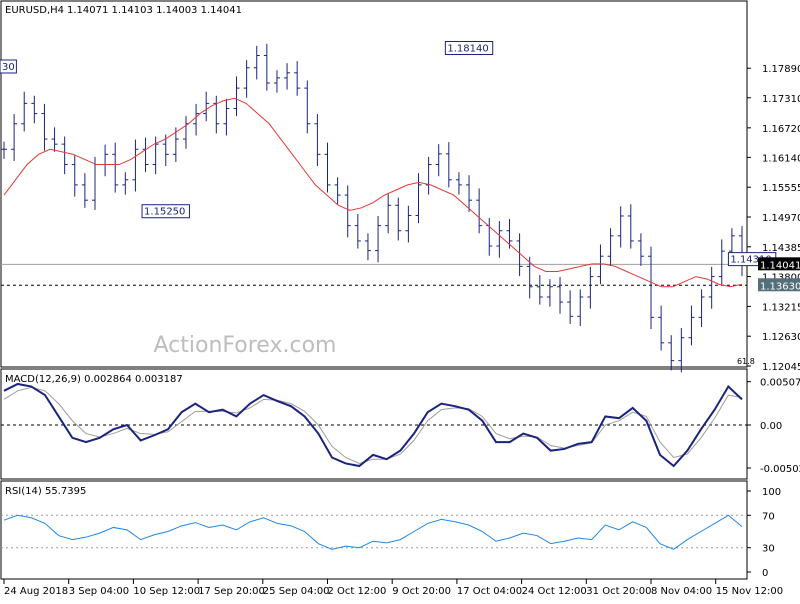 The height and width of the screenshot is (604, 800). I want to click on macd-y-tick-label: -0.005029, so click(780, 469).